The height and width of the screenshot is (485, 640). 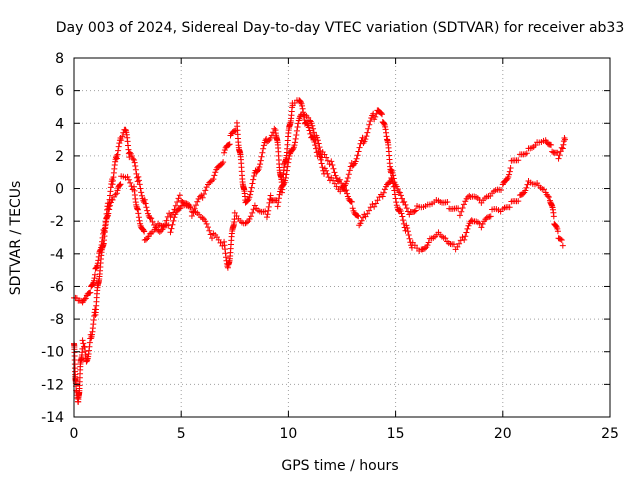 What do you see at coordinates (57, 255) in the screenshot?
I see `y-tick-label: -4` at bounding box center [57, 255].